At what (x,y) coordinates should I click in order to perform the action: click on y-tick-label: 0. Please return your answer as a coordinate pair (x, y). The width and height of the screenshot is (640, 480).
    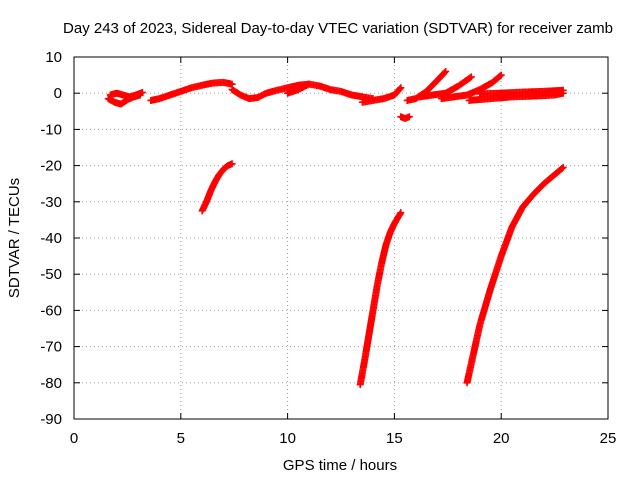
    Looking at the image, I should click on (58, 93).